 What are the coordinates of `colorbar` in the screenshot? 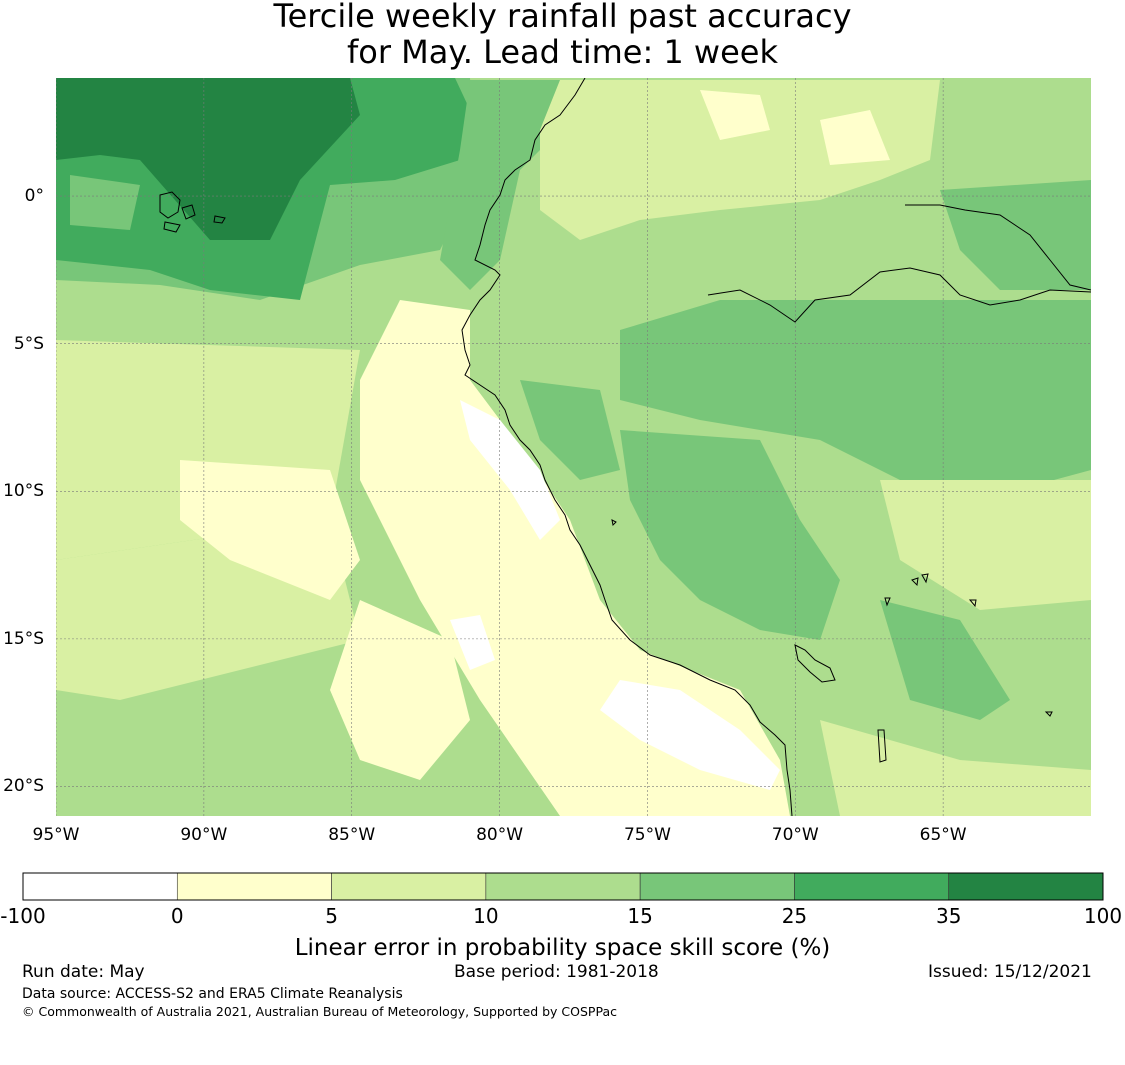 It's located at (563, 886).